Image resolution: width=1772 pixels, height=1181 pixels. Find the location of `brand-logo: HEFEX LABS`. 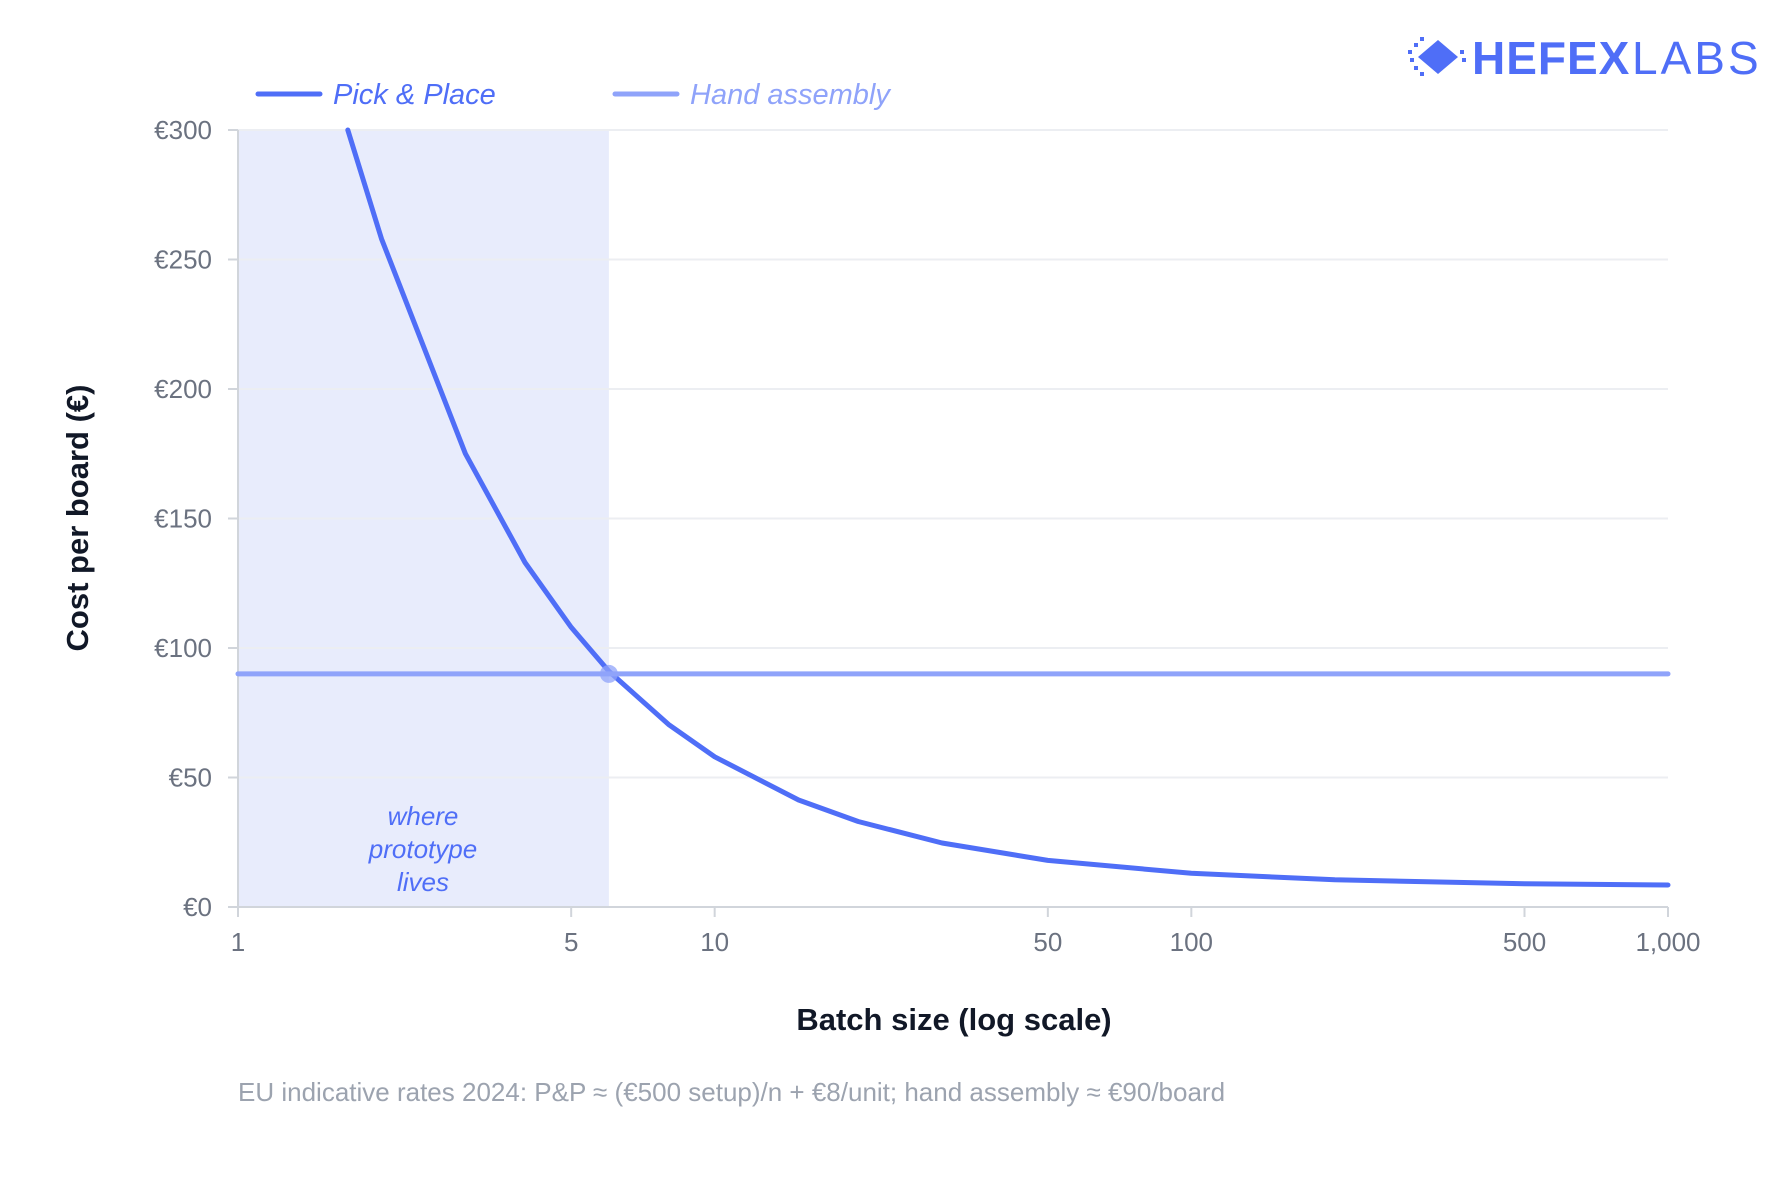

brand-logo: HEFEX LABS is located at coordinates (1585, 58).